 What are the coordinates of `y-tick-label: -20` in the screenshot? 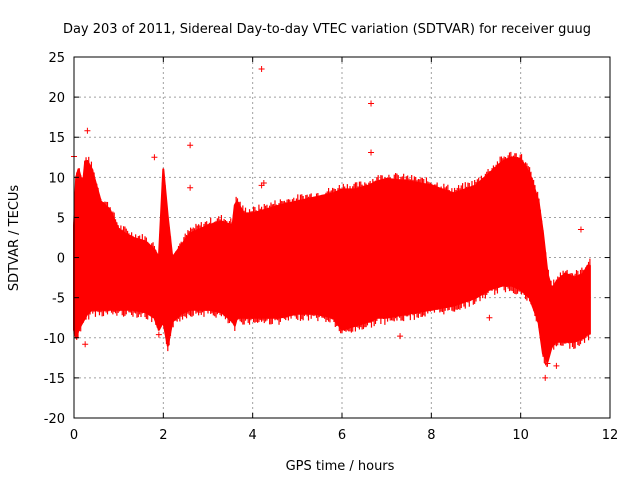 It's located at (54, 419).